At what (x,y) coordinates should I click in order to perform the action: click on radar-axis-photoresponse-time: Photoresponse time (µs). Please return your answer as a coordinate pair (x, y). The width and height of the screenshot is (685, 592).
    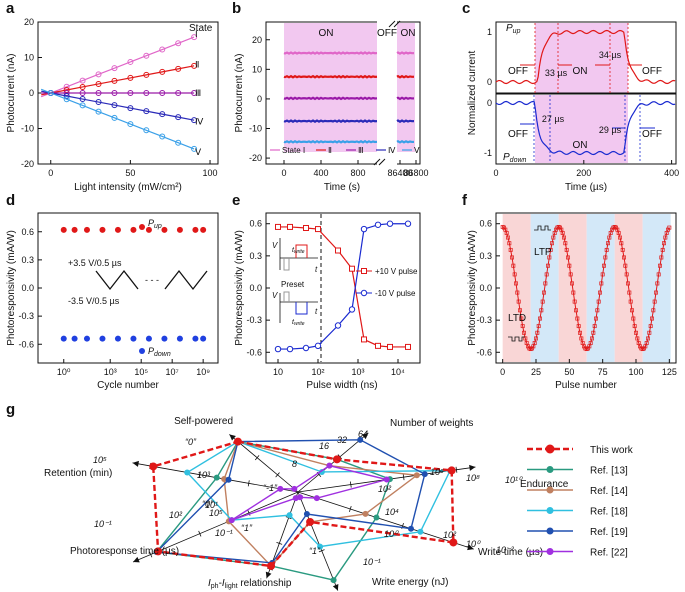
    Looking at the image, I should click on (124, 551).